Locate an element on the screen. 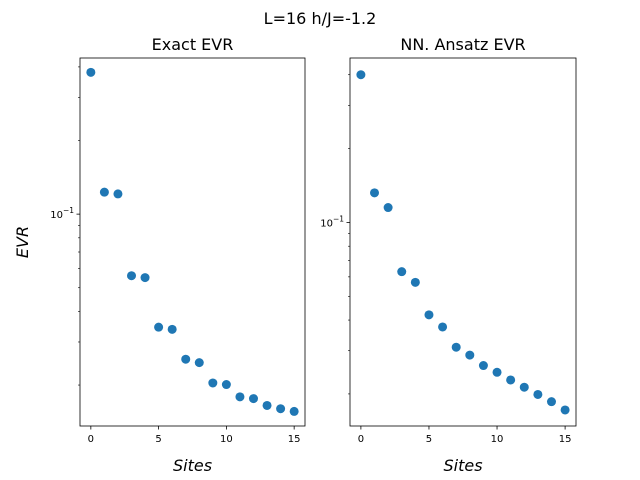 This screenshot has height=480, width=640. y-axis-label: EVR is located at coordinates (22, 242).